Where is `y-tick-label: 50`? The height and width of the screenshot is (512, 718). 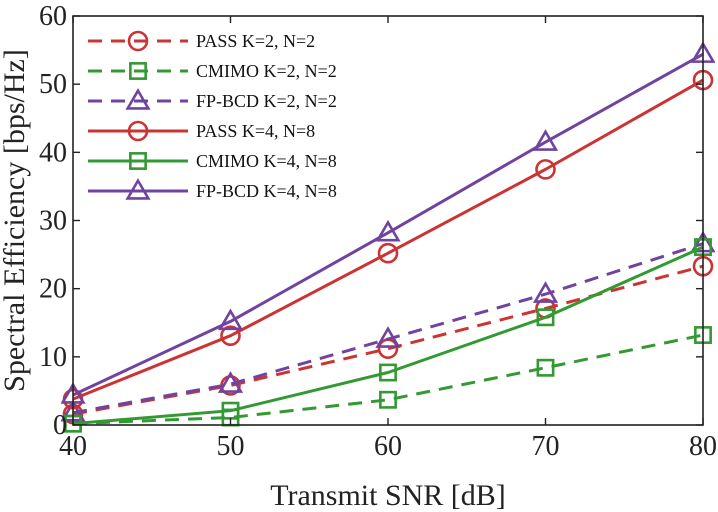 y-tick-label: 50 is located at coordinates (53, 84).